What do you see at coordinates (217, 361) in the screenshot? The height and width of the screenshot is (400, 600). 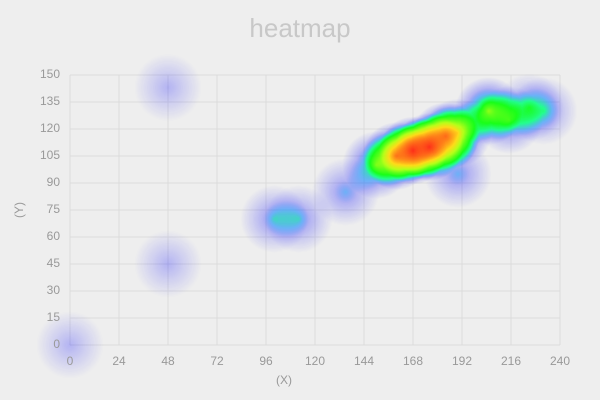 I see `x-tick-label: 72` at bounding box center [217, 361].